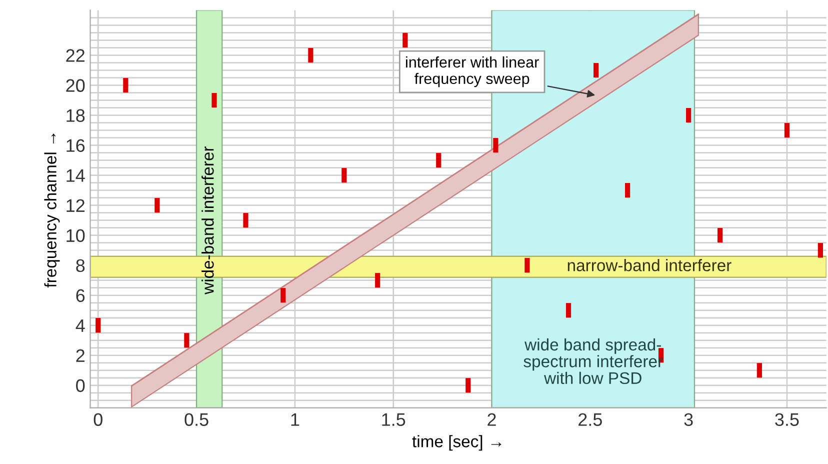  I want to click on y-tick-label: 6, so click(80, 295).